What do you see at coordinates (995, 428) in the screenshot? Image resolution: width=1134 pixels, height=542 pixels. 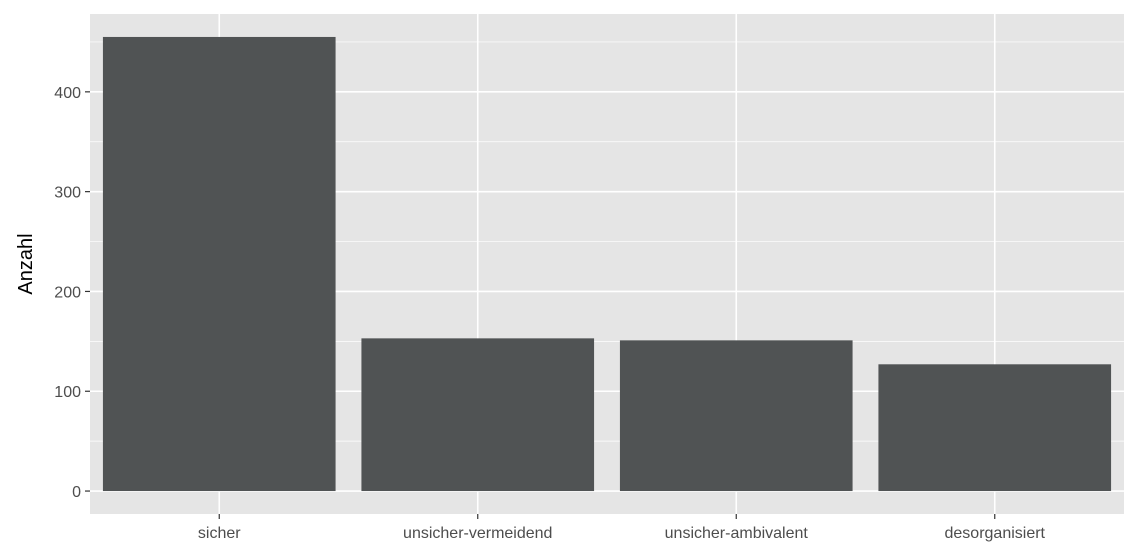 I see `bar-desorganisiert` at bounding box center [995, 428].